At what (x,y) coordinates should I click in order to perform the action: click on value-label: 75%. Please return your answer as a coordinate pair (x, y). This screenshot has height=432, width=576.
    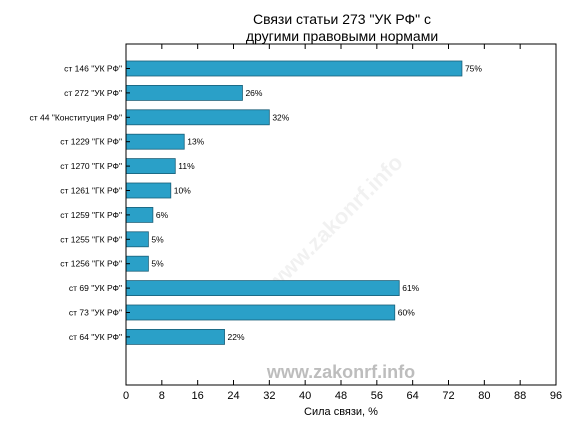
    Looking at the image, I should click on (473, 69).